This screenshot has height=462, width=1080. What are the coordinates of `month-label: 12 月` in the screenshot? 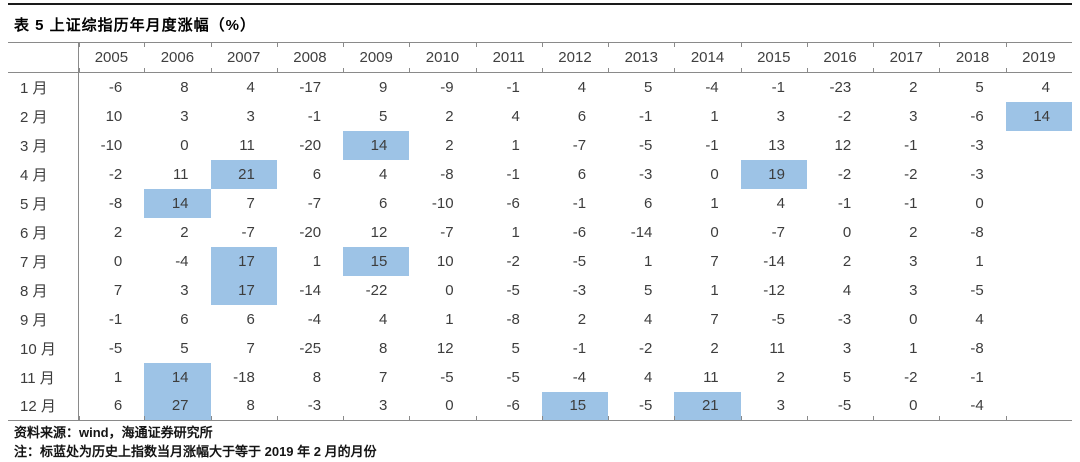 It's located at (43, 406).